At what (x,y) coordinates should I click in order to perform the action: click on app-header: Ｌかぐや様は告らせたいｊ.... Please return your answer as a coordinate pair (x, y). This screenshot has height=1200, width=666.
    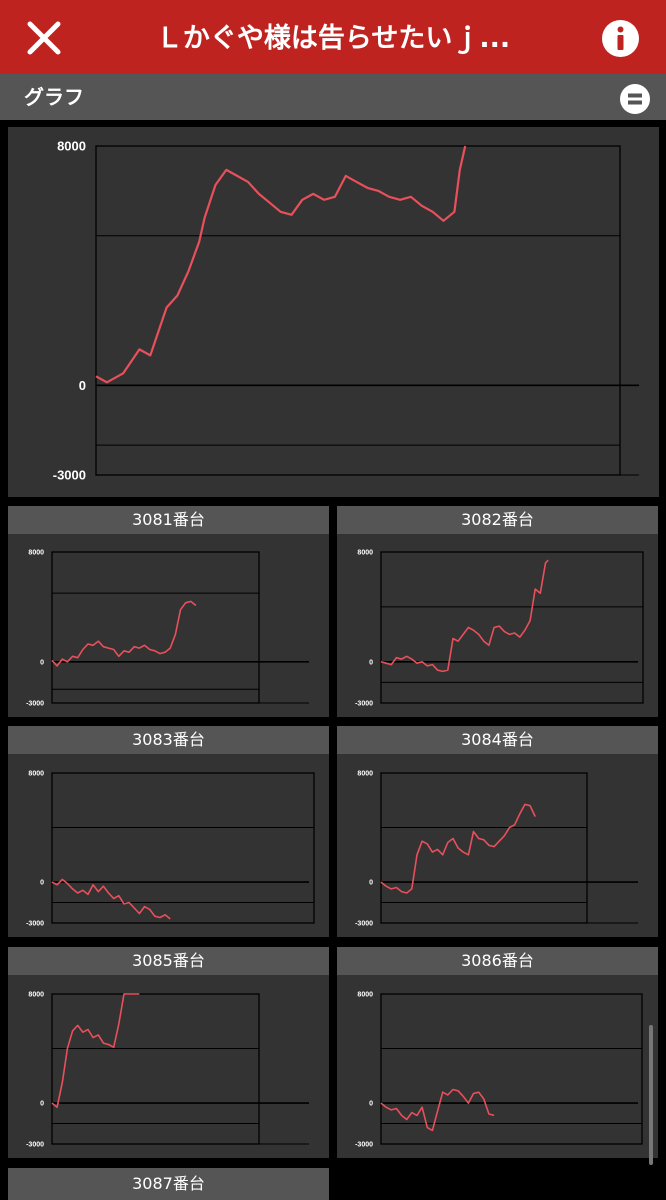
    Looking at the image, I should click on (333, 37).